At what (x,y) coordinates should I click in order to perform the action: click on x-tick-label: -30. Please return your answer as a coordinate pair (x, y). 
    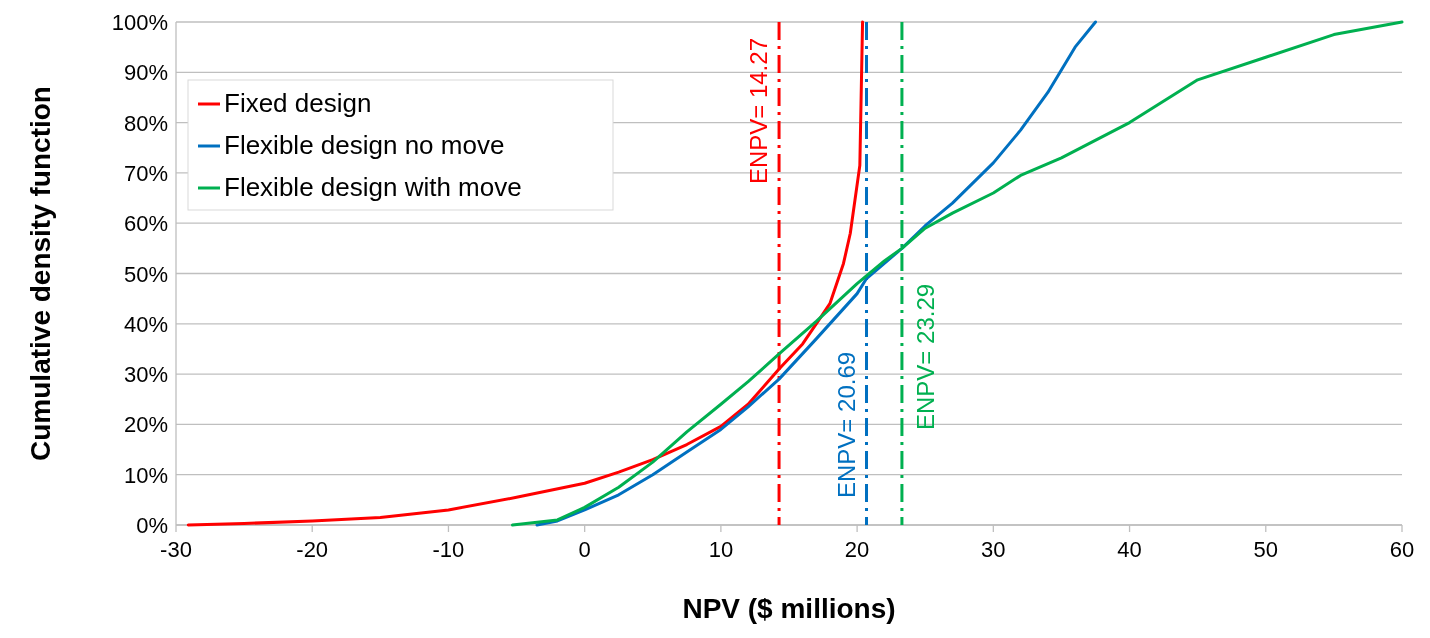
    Looking at the image, I should click on (176, 549).